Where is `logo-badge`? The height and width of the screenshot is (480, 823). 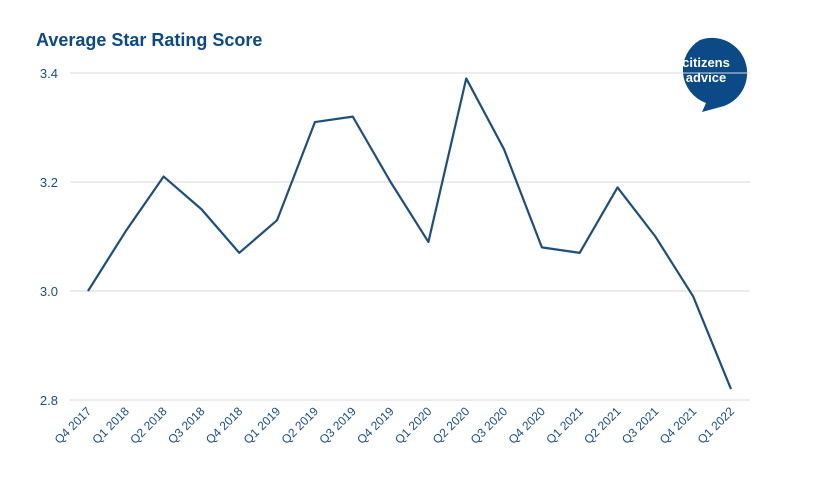 logo-badge is located at coordinates (715, 75).